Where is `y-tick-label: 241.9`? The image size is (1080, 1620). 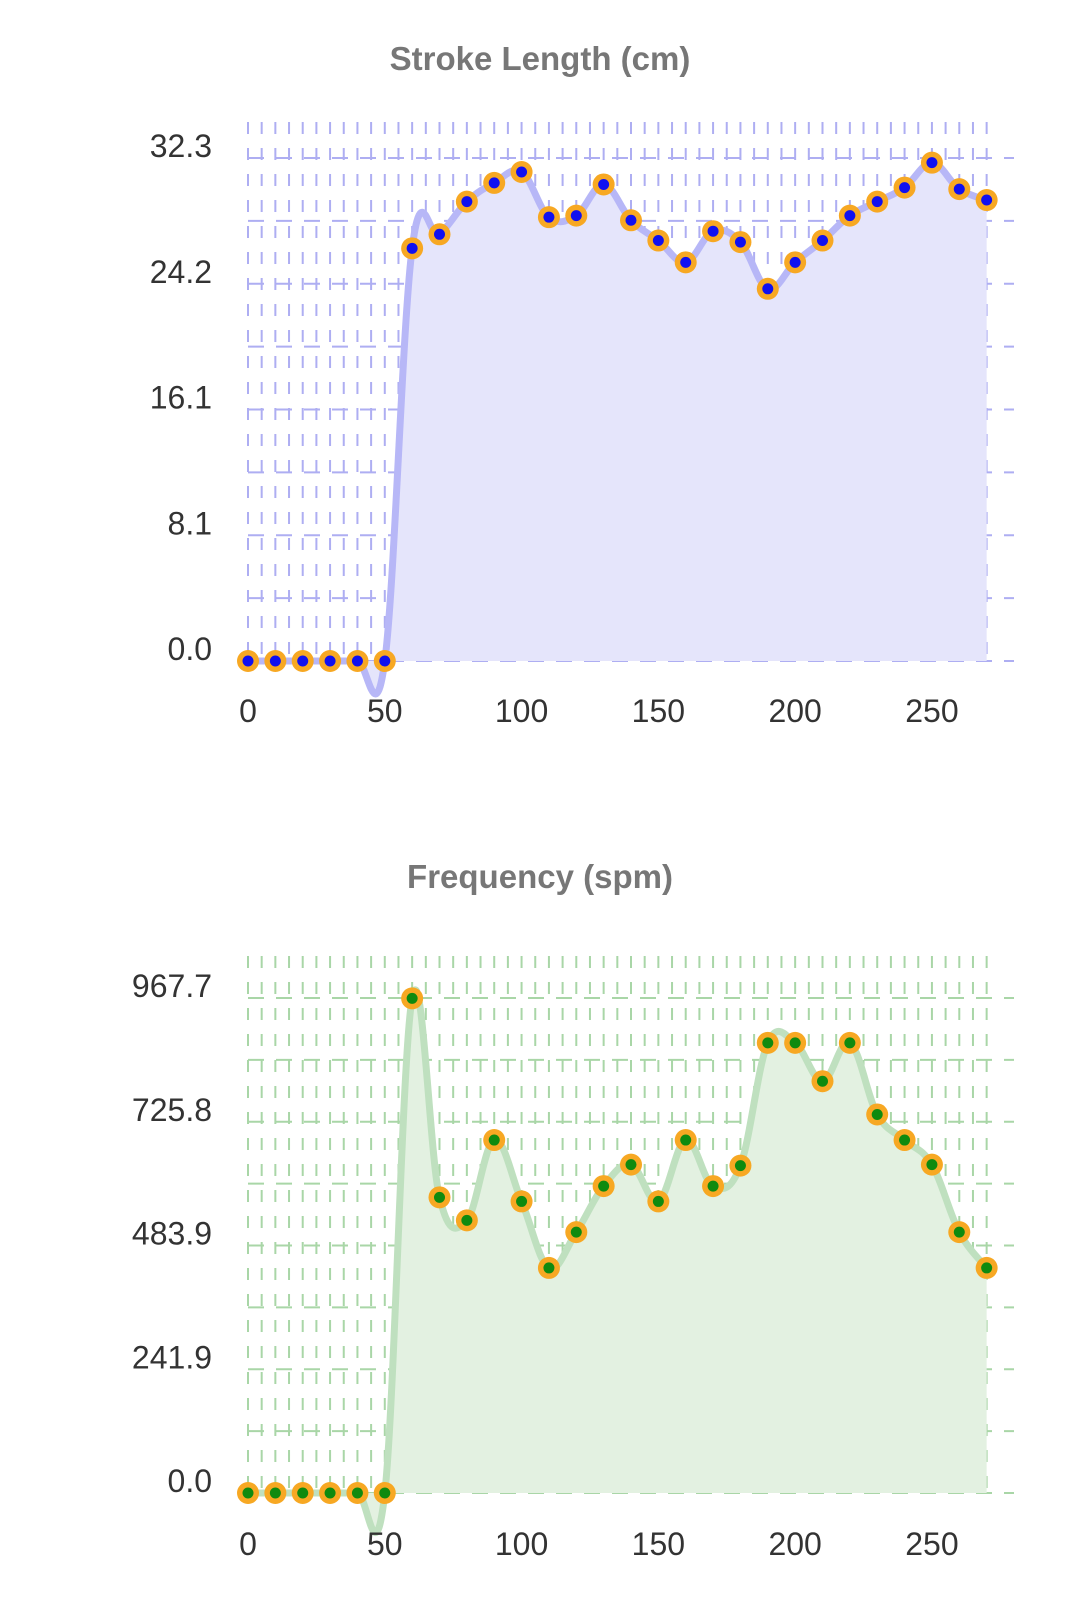
y-tick-label: 241.9 is located at coordinates (172, 1357).